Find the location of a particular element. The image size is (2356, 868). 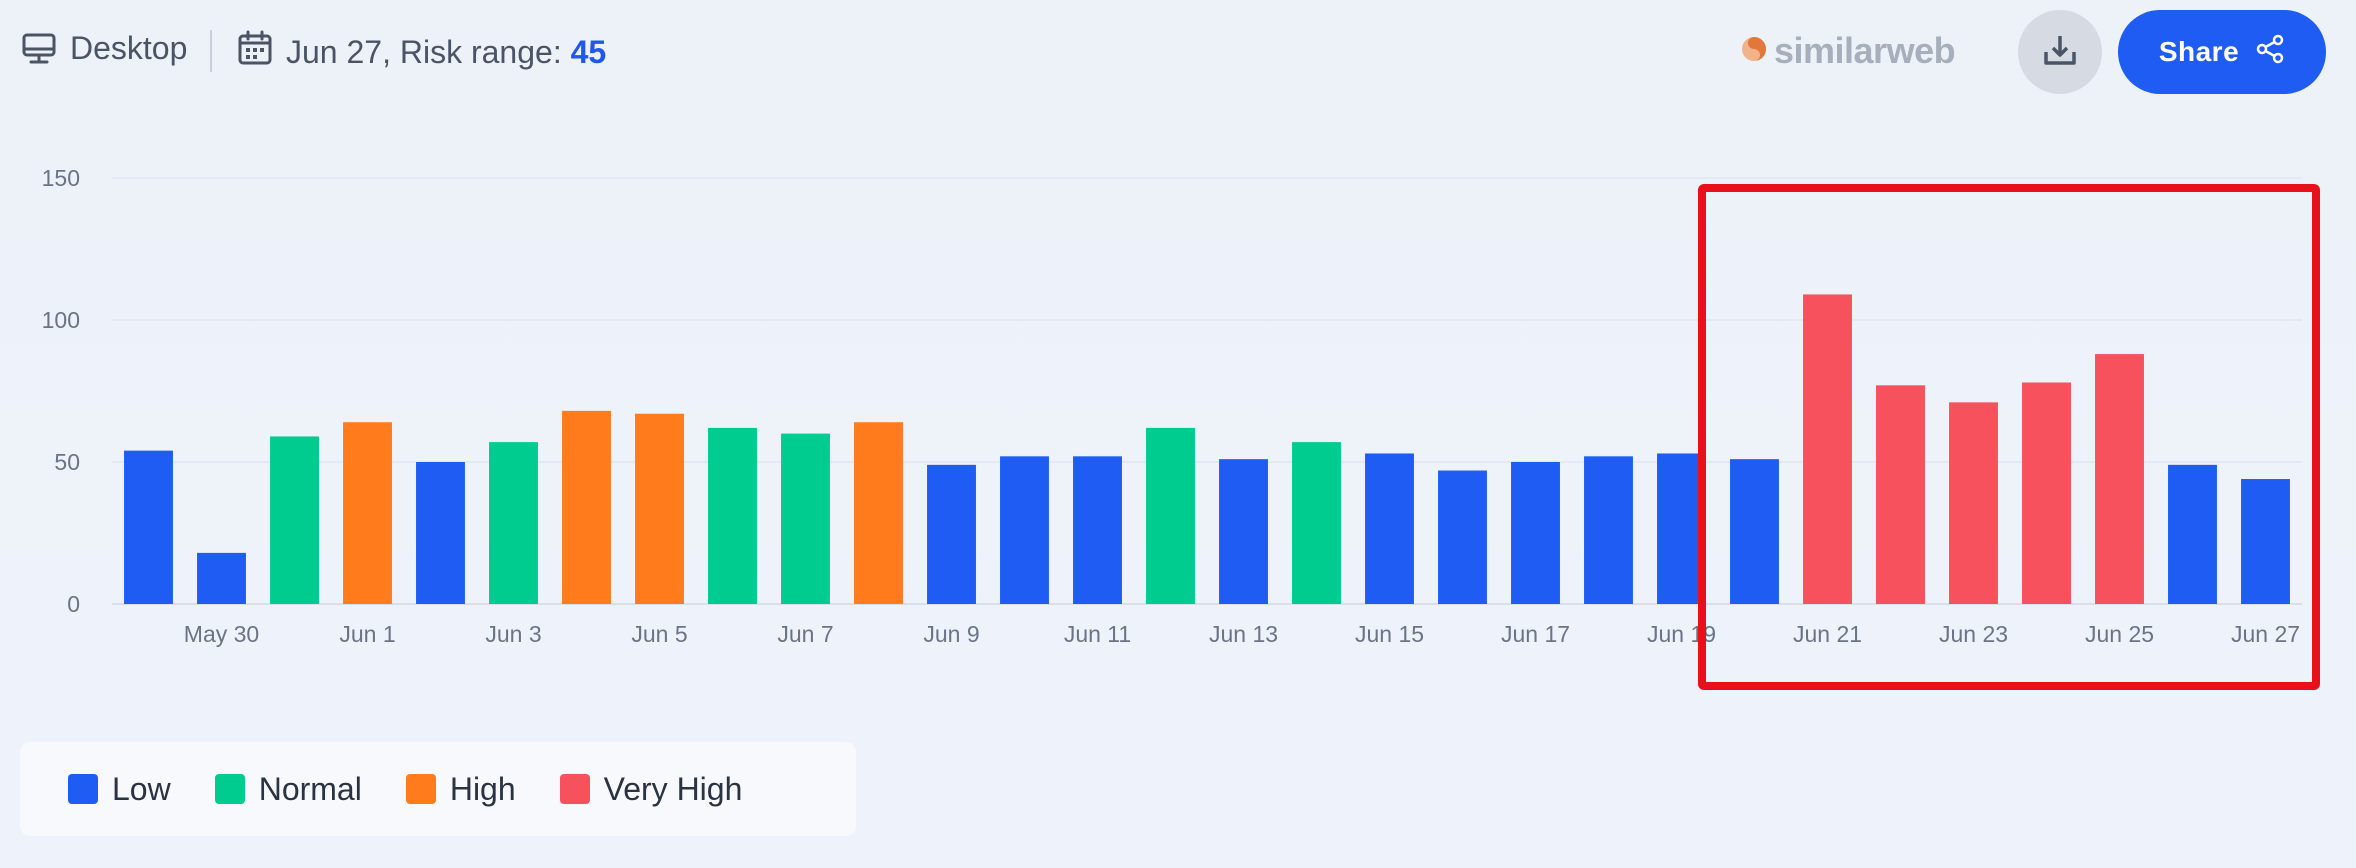

y-tick-label: 0 is located at coordinates (73, 604).